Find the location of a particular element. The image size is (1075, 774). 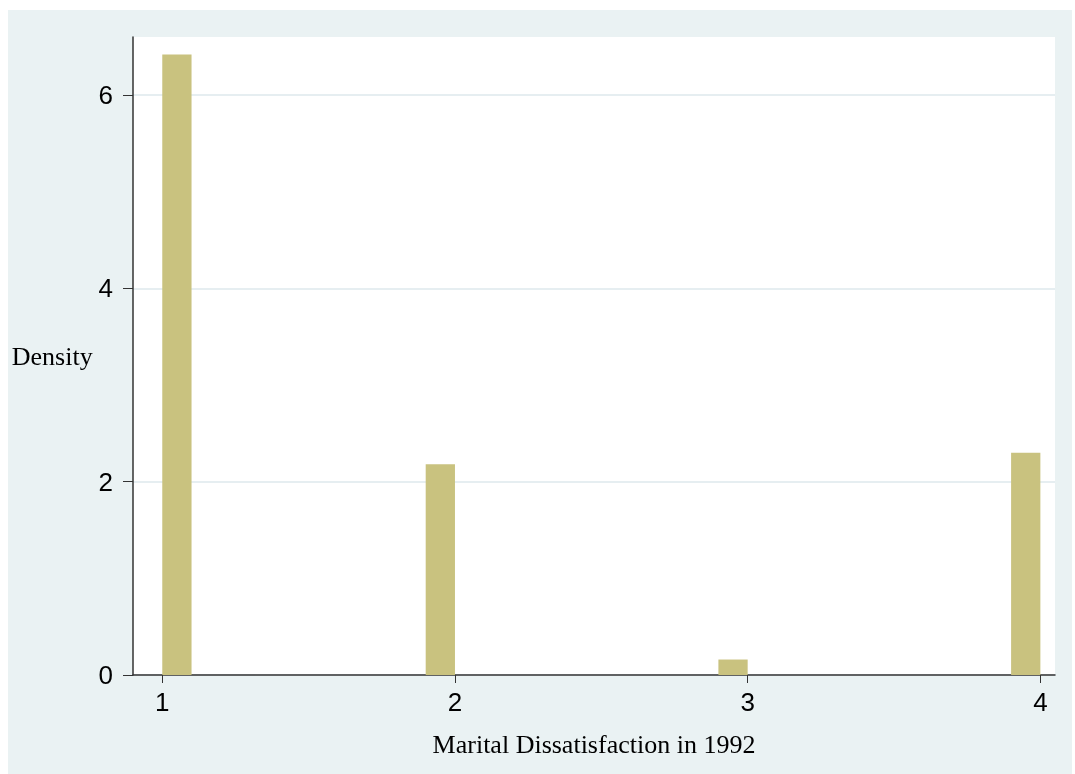

x-axis-title: Marital Dissatisfaction in 1992 is located at coordinates (594, 744).